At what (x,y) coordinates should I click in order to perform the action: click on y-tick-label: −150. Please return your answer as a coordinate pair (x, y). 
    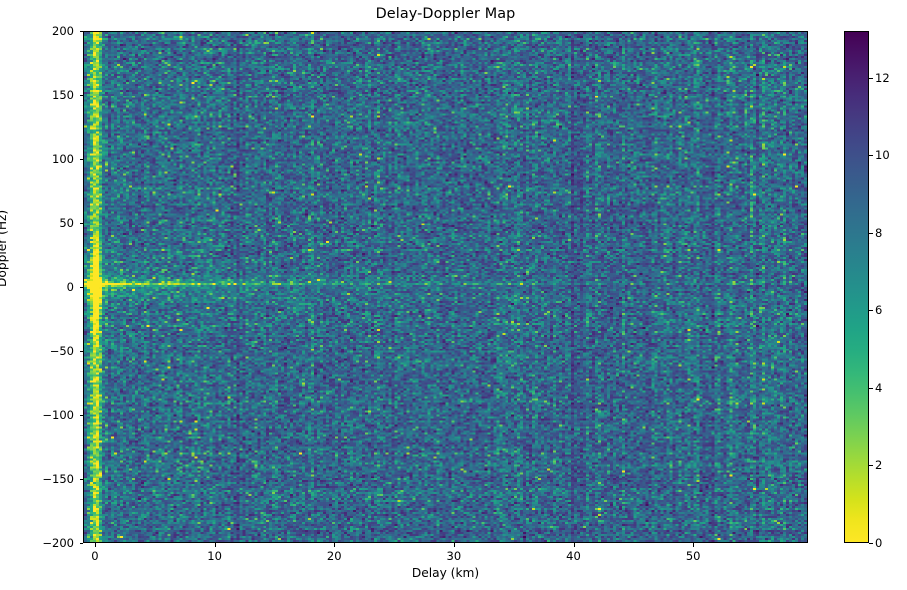
    Looking at the image, I should click on (58, 479).